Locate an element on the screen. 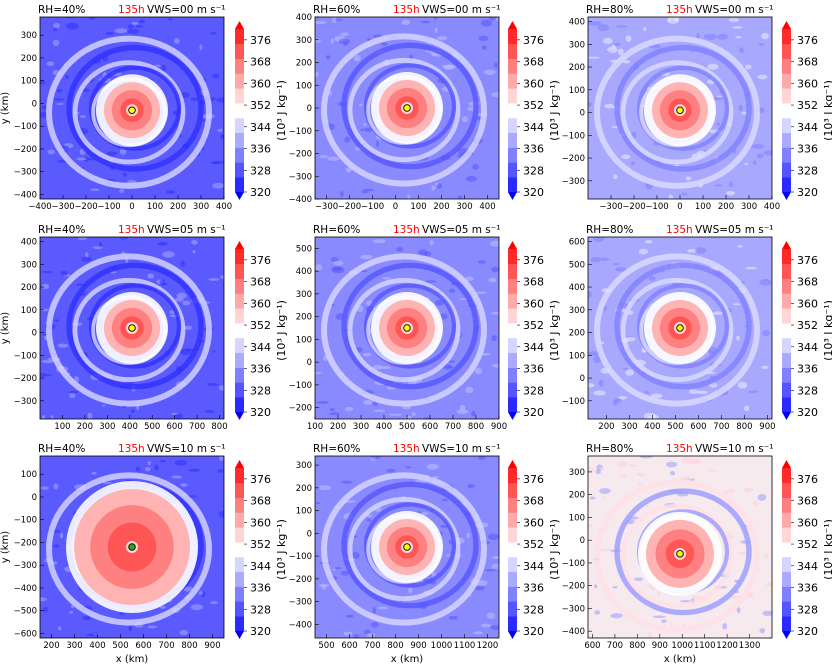 Image resolution: width=832 pixels, height=666 pixels. x-tick-label: −300 is located at coordinates (610, 207).